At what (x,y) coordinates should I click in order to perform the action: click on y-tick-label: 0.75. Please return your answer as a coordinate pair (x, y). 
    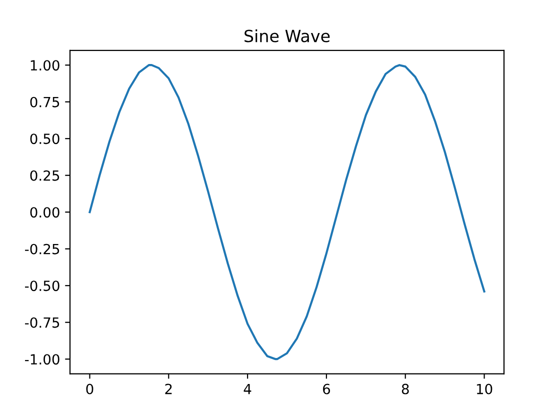
    Looking at the image, I should click on (45, 102).